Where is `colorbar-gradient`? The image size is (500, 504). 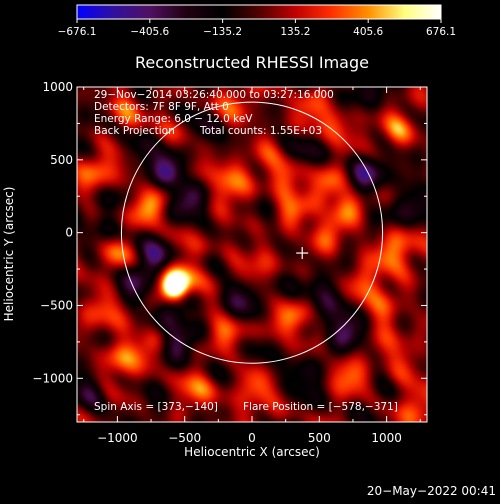 colorbar-gradient is located at coordinates (259, 12).